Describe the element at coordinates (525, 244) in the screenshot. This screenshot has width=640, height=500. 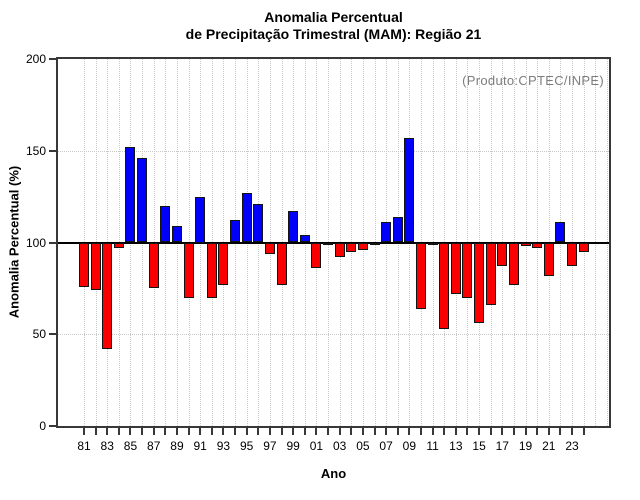
I see `bar-2019` at that location.